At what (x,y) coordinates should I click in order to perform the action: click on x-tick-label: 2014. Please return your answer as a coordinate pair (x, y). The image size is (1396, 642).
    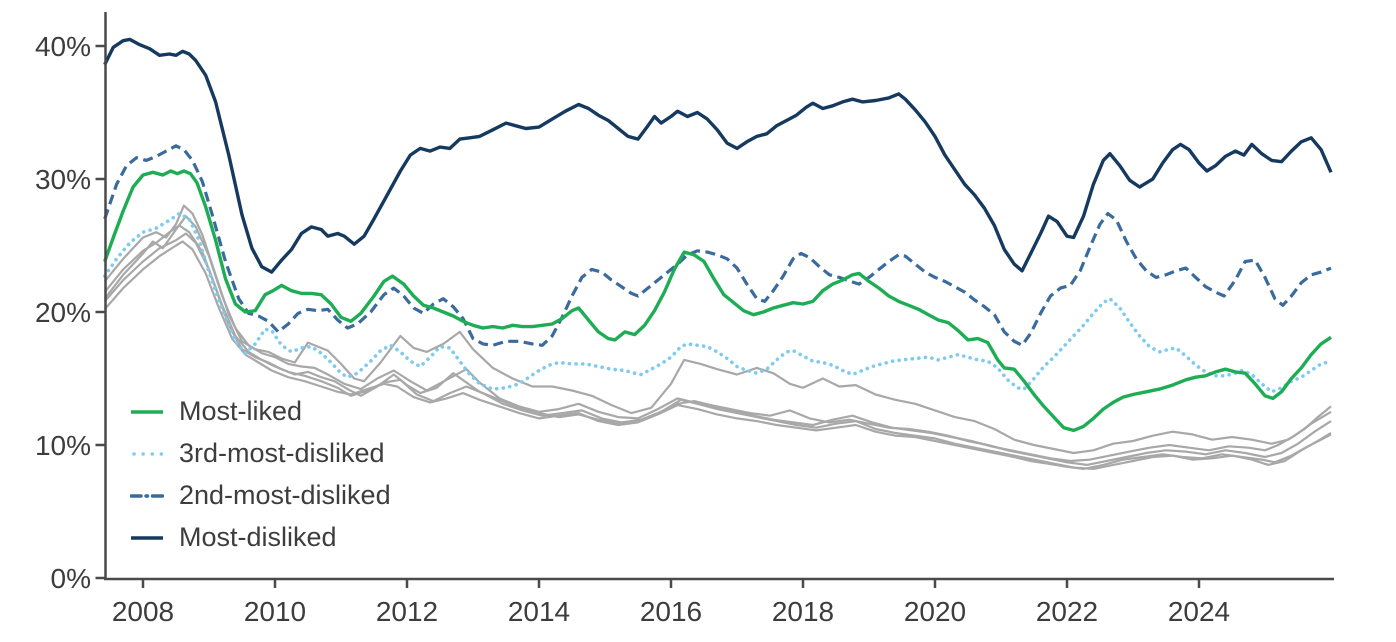
    Looking at the image, I should click on (539, 611).